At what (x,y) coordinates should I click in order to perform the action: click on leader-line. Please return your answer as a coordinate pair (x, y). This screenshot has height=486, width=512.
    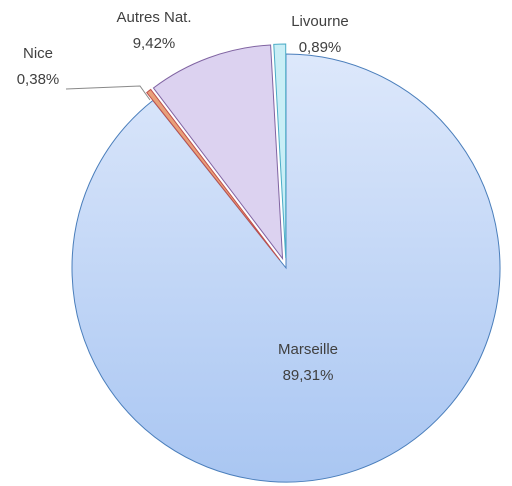
    Looking at the image, I should click on (108, 93).